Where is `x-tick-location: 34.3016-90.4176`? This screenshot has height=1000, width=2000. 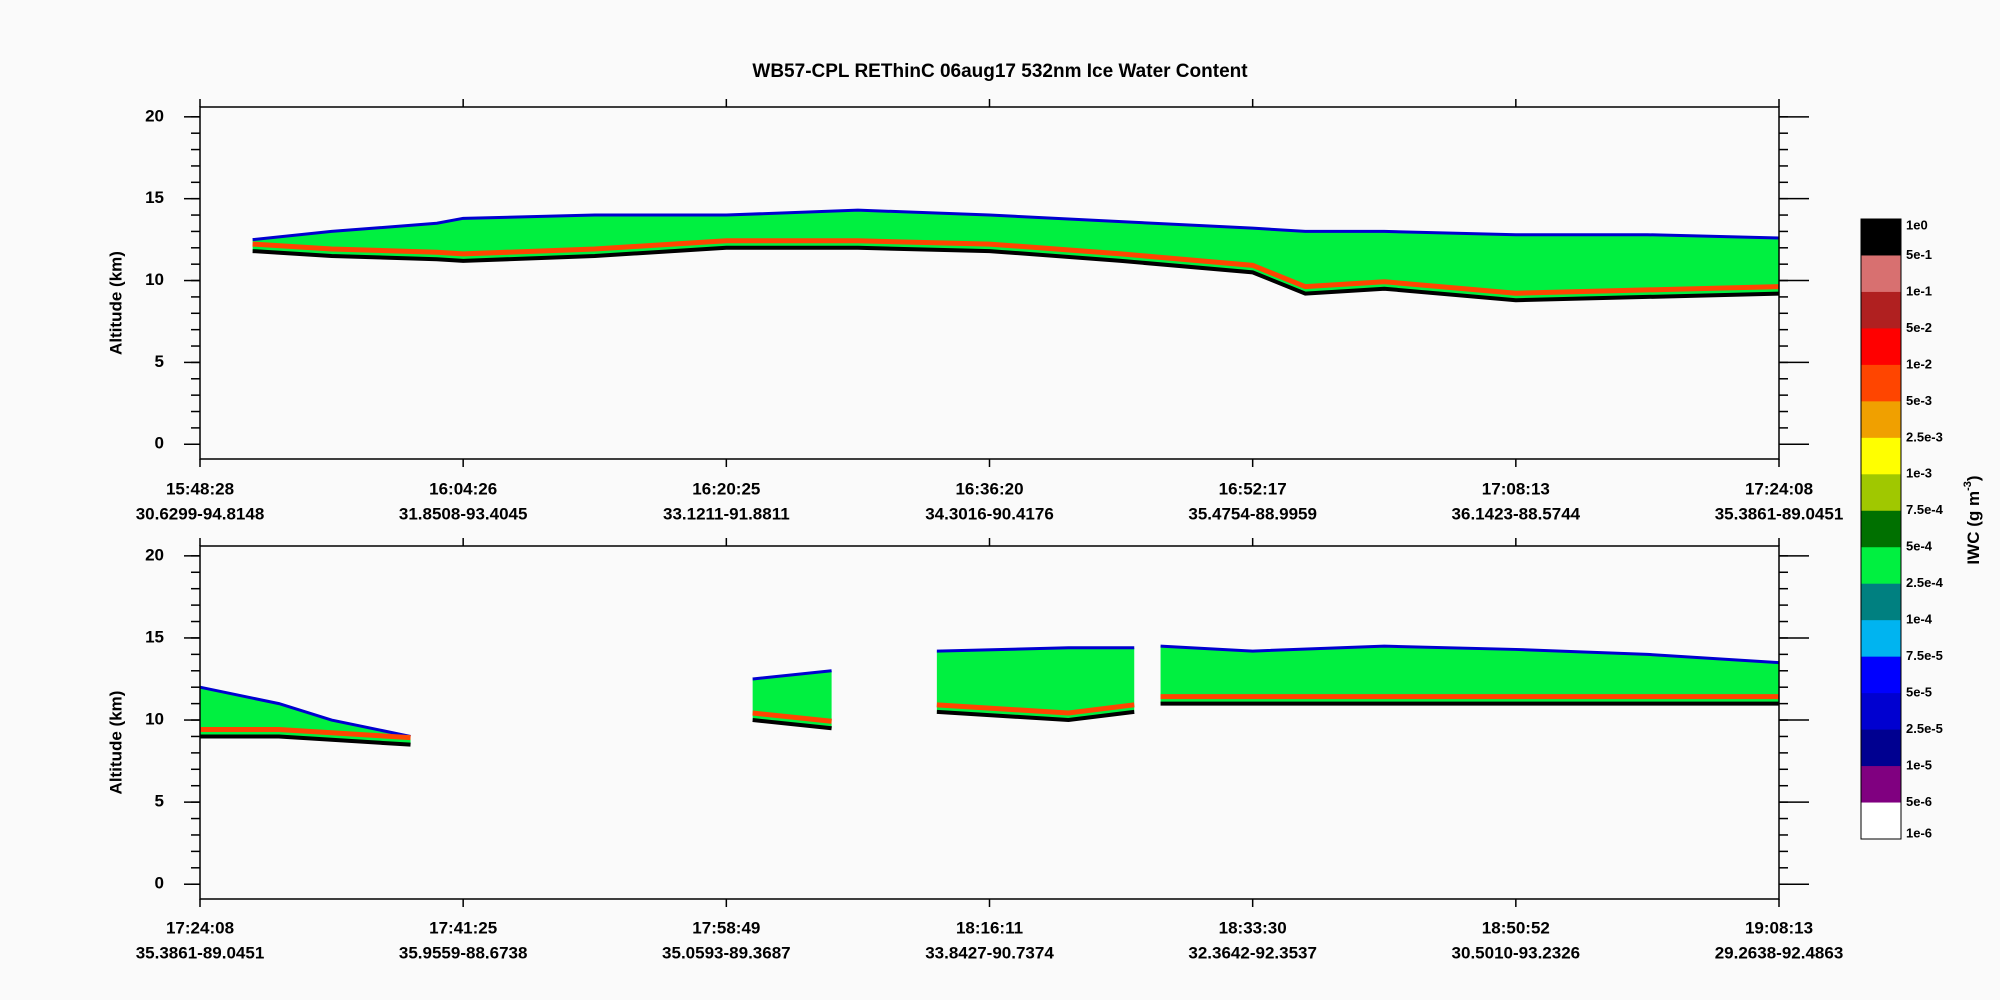
x-tick-location: 34.3016-90.4176 is located at coordinates (989, 513).